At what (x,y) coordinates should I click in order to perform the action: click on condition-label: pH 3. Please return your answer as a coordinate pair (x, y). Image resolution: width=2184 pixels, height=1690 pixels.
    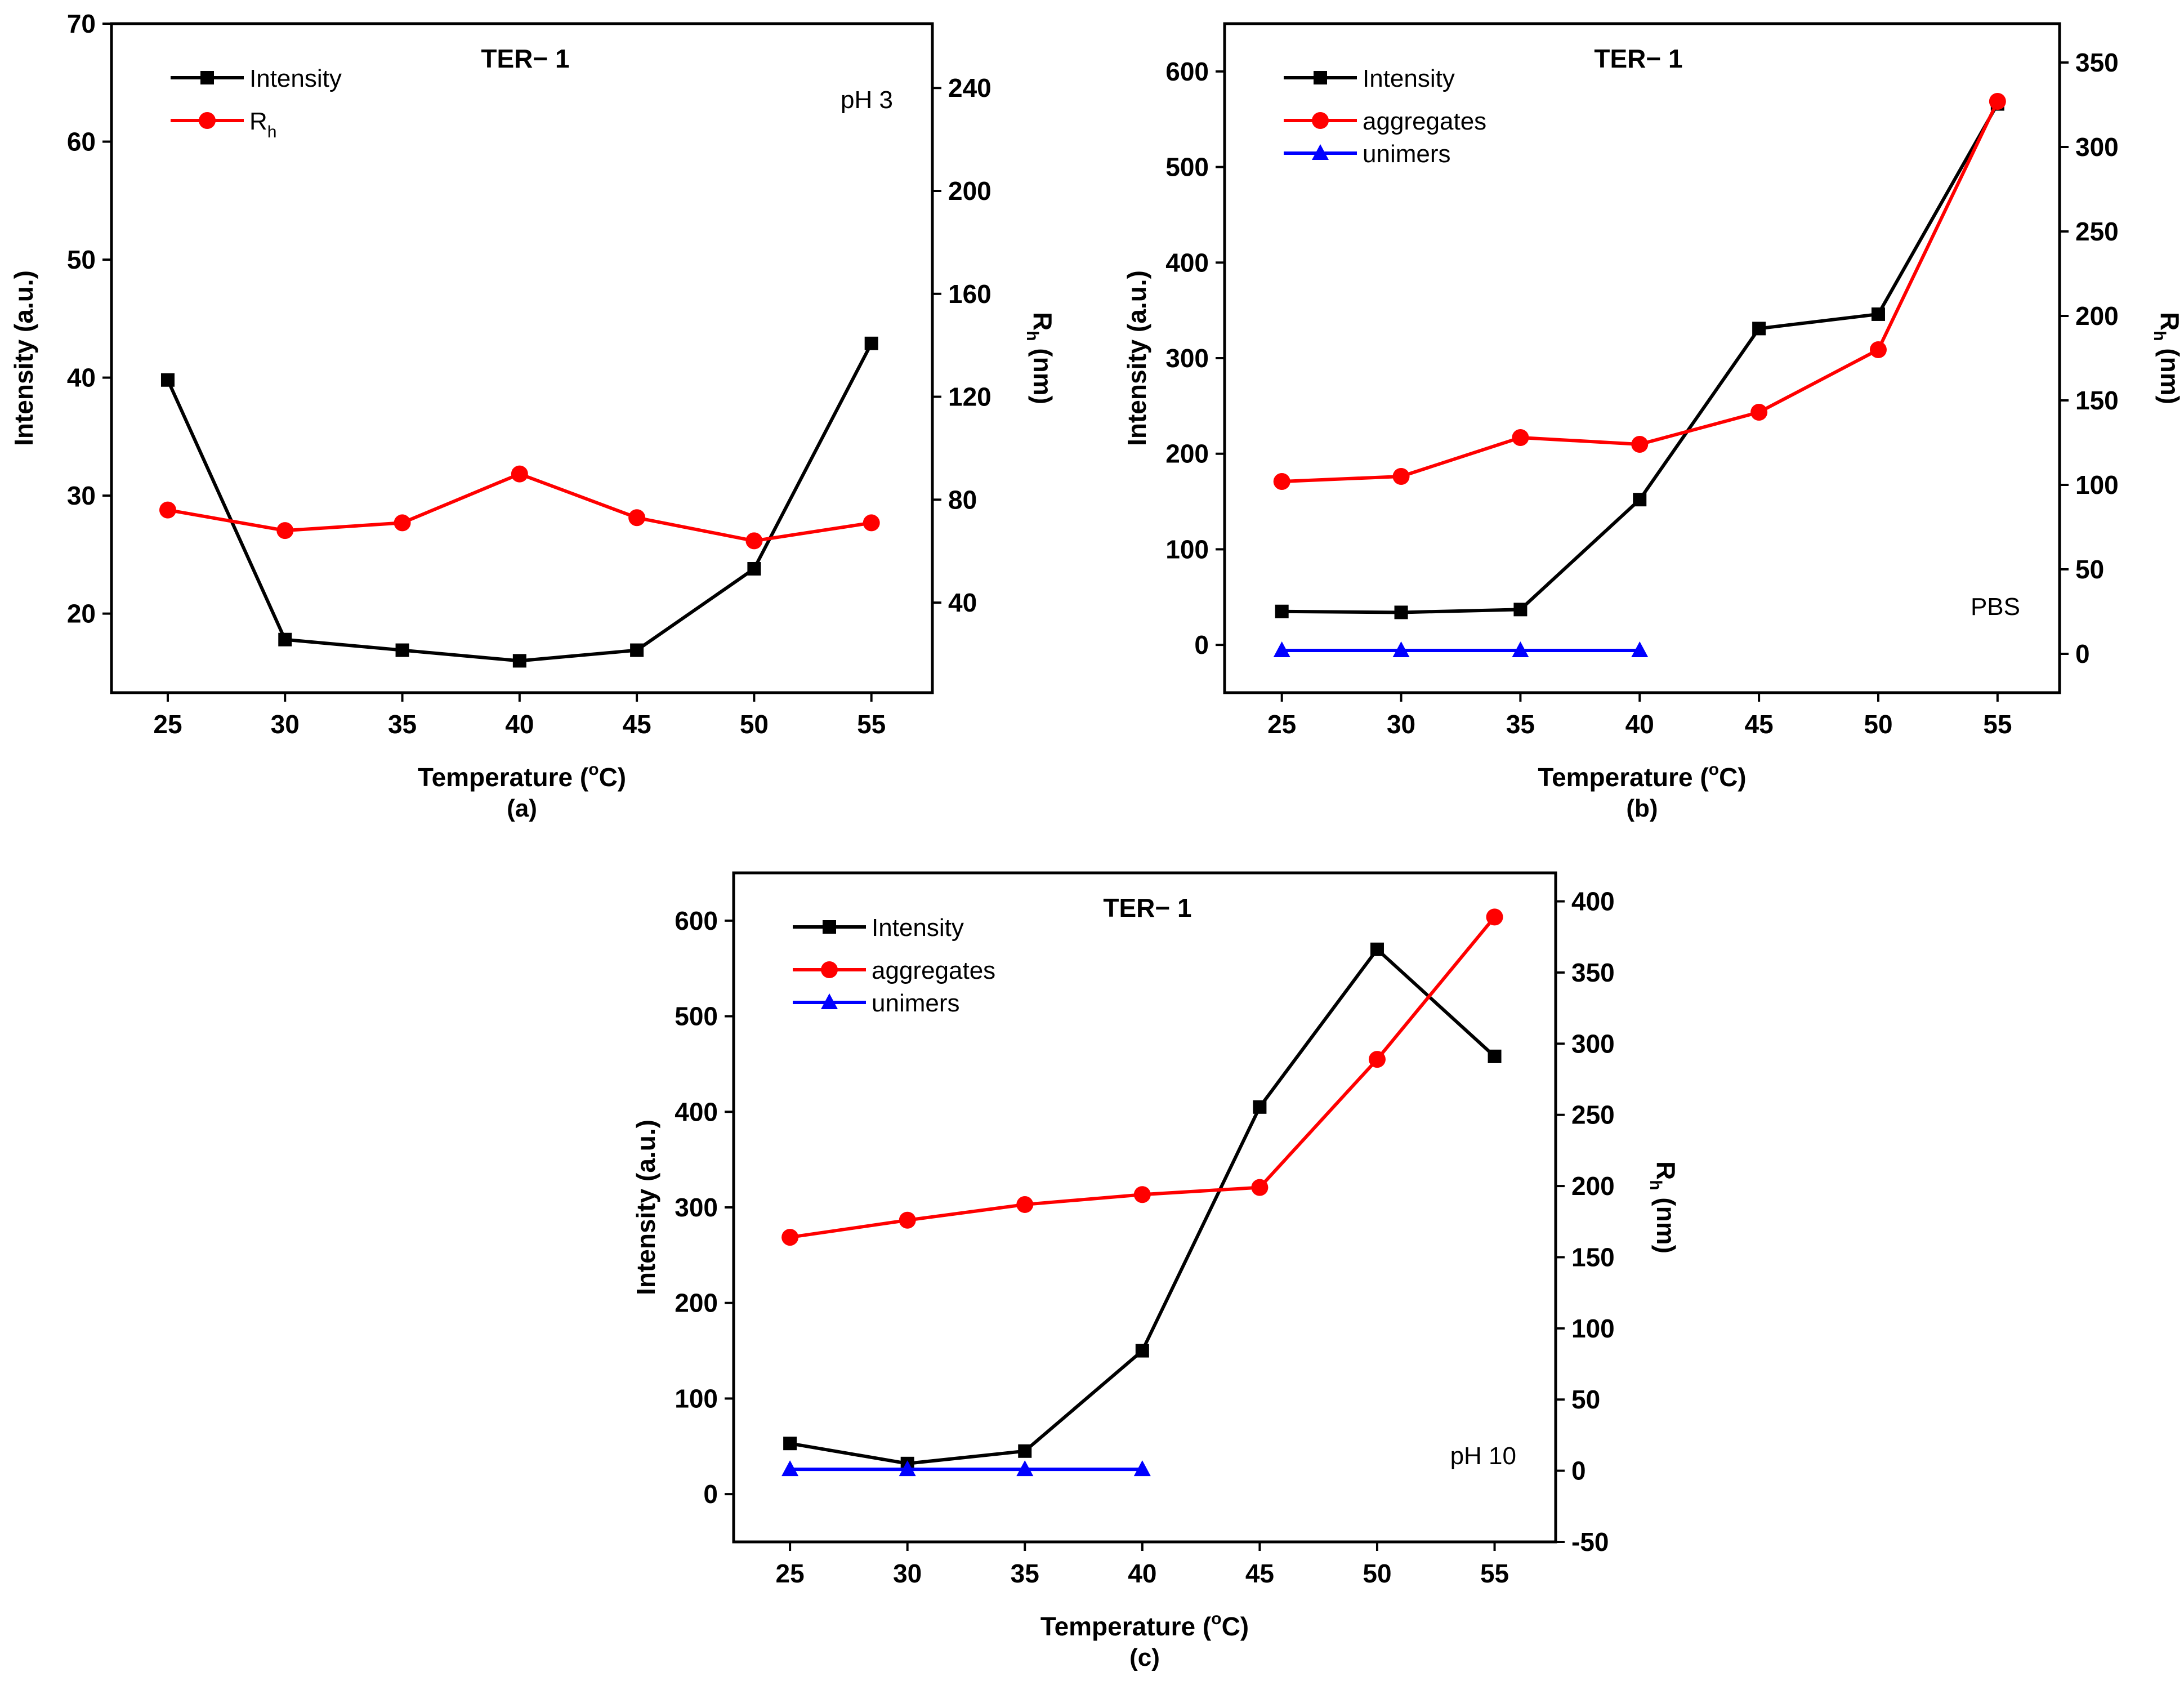
    Looking at the image, I should click on (867, 100).